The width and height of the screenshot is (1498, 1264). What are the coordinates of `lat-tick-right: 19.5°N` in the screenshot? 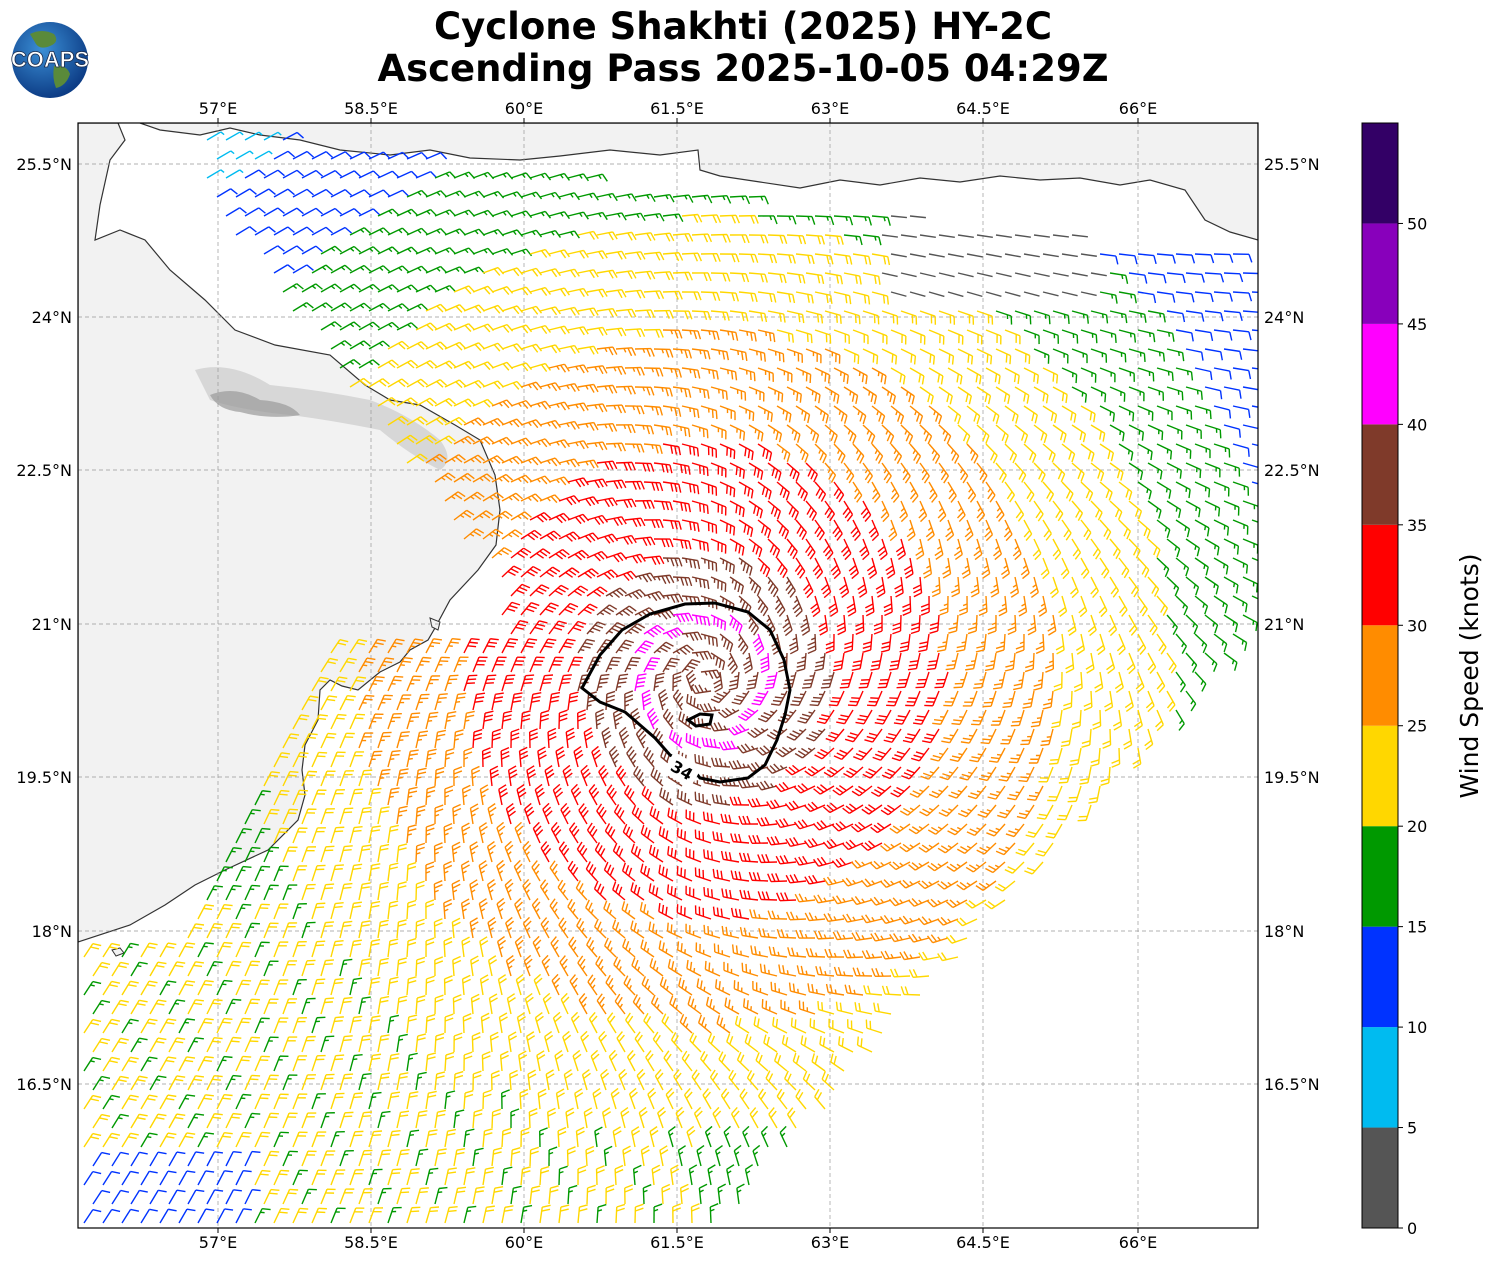 It's located at (1292, 777).